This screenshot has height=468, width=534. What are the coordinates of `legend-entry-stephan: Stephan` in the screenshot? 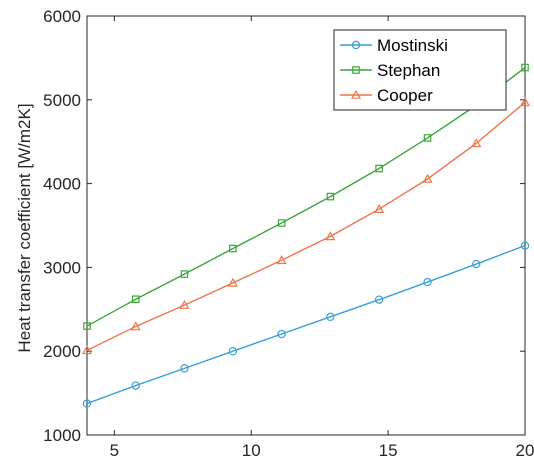 It's located at (390, 70).